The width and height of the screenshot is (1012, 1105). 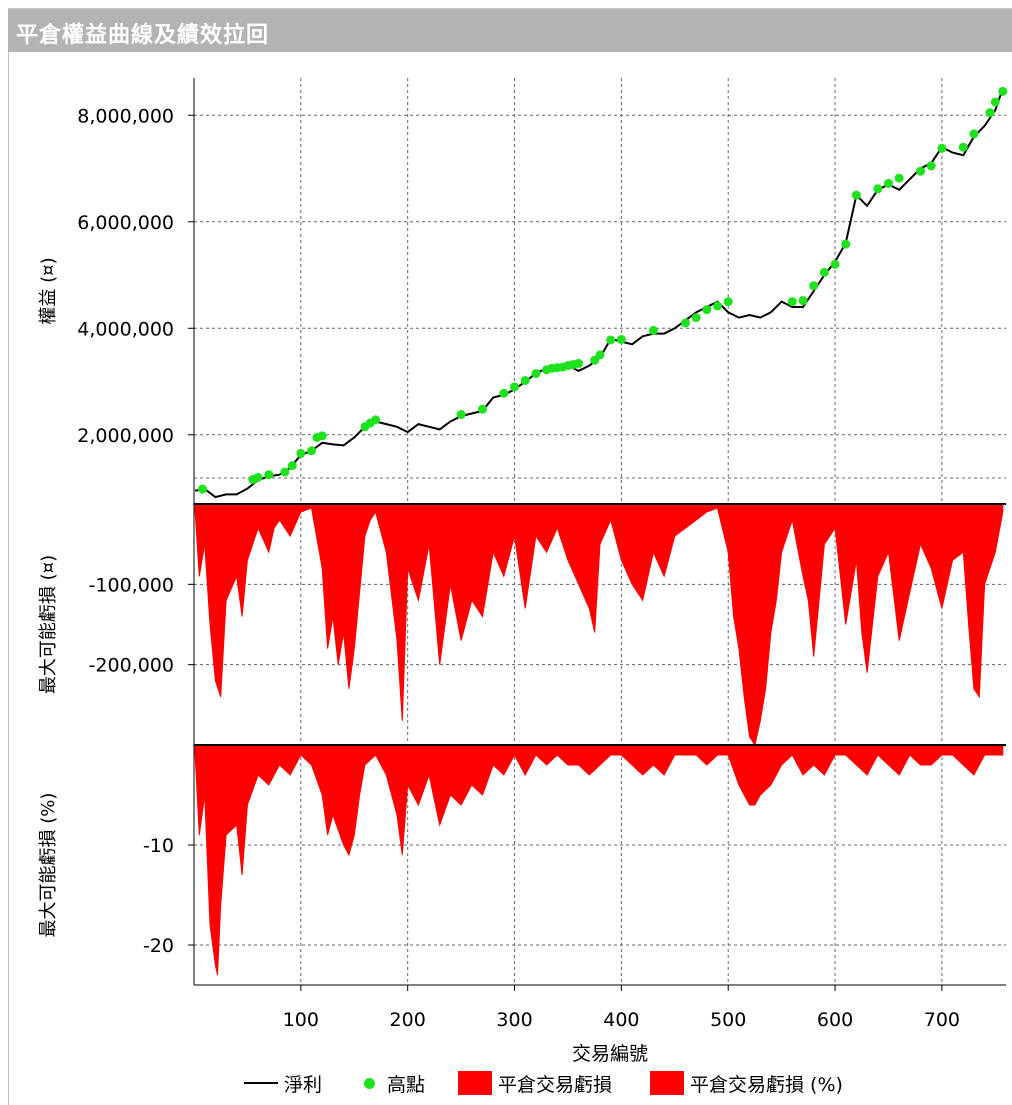 I want to click on x-tick-label: 300, so click(x=514, y=1020).